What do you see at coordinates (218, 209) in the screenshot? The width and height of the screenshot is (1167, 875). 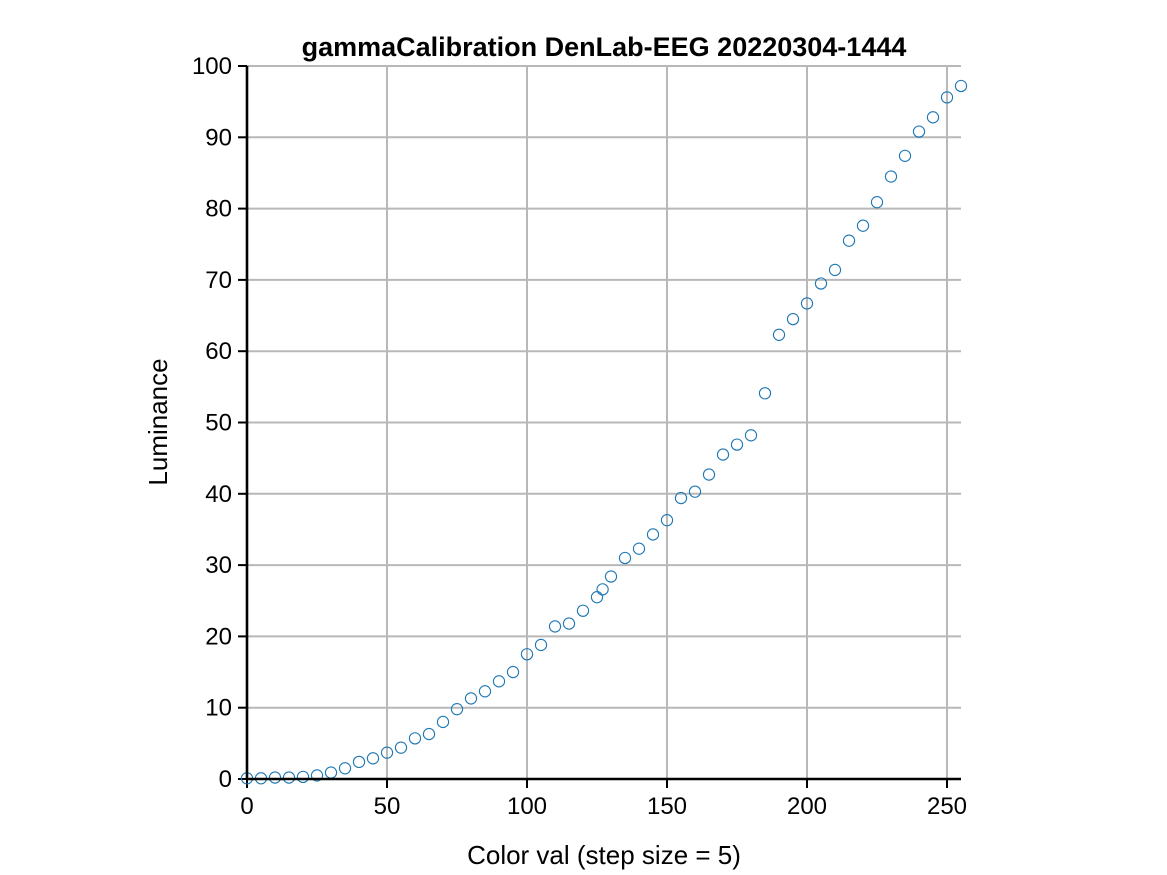 I see `y-tick-label: 80` at bounding box center [218, 209].